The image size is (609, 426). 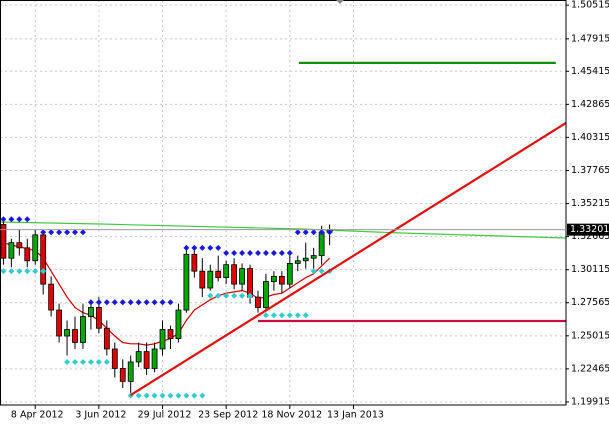 What do you see at coordinates (590, 5) in the screenshot?
I see `y-tick-label: 1.50515` at bounding box center [590, 5].